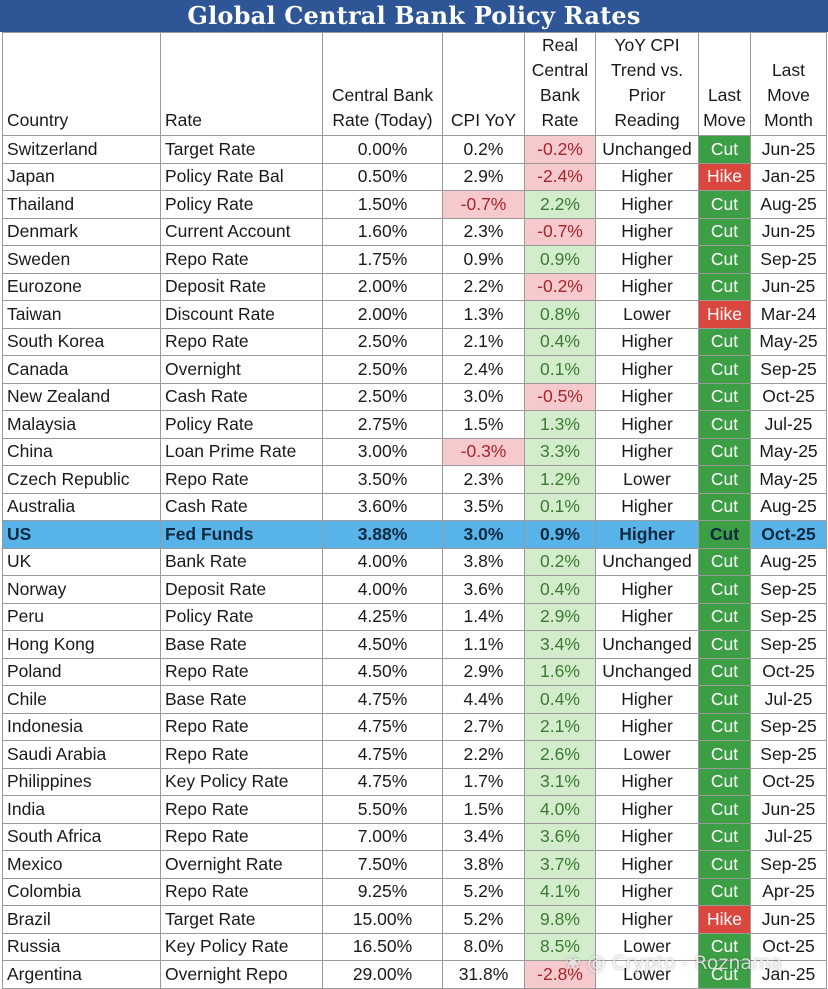  Describe the element at coordinates (483, 836) in the screenshot. I see `cell-cpi-yoy: 3.4%` at that location.